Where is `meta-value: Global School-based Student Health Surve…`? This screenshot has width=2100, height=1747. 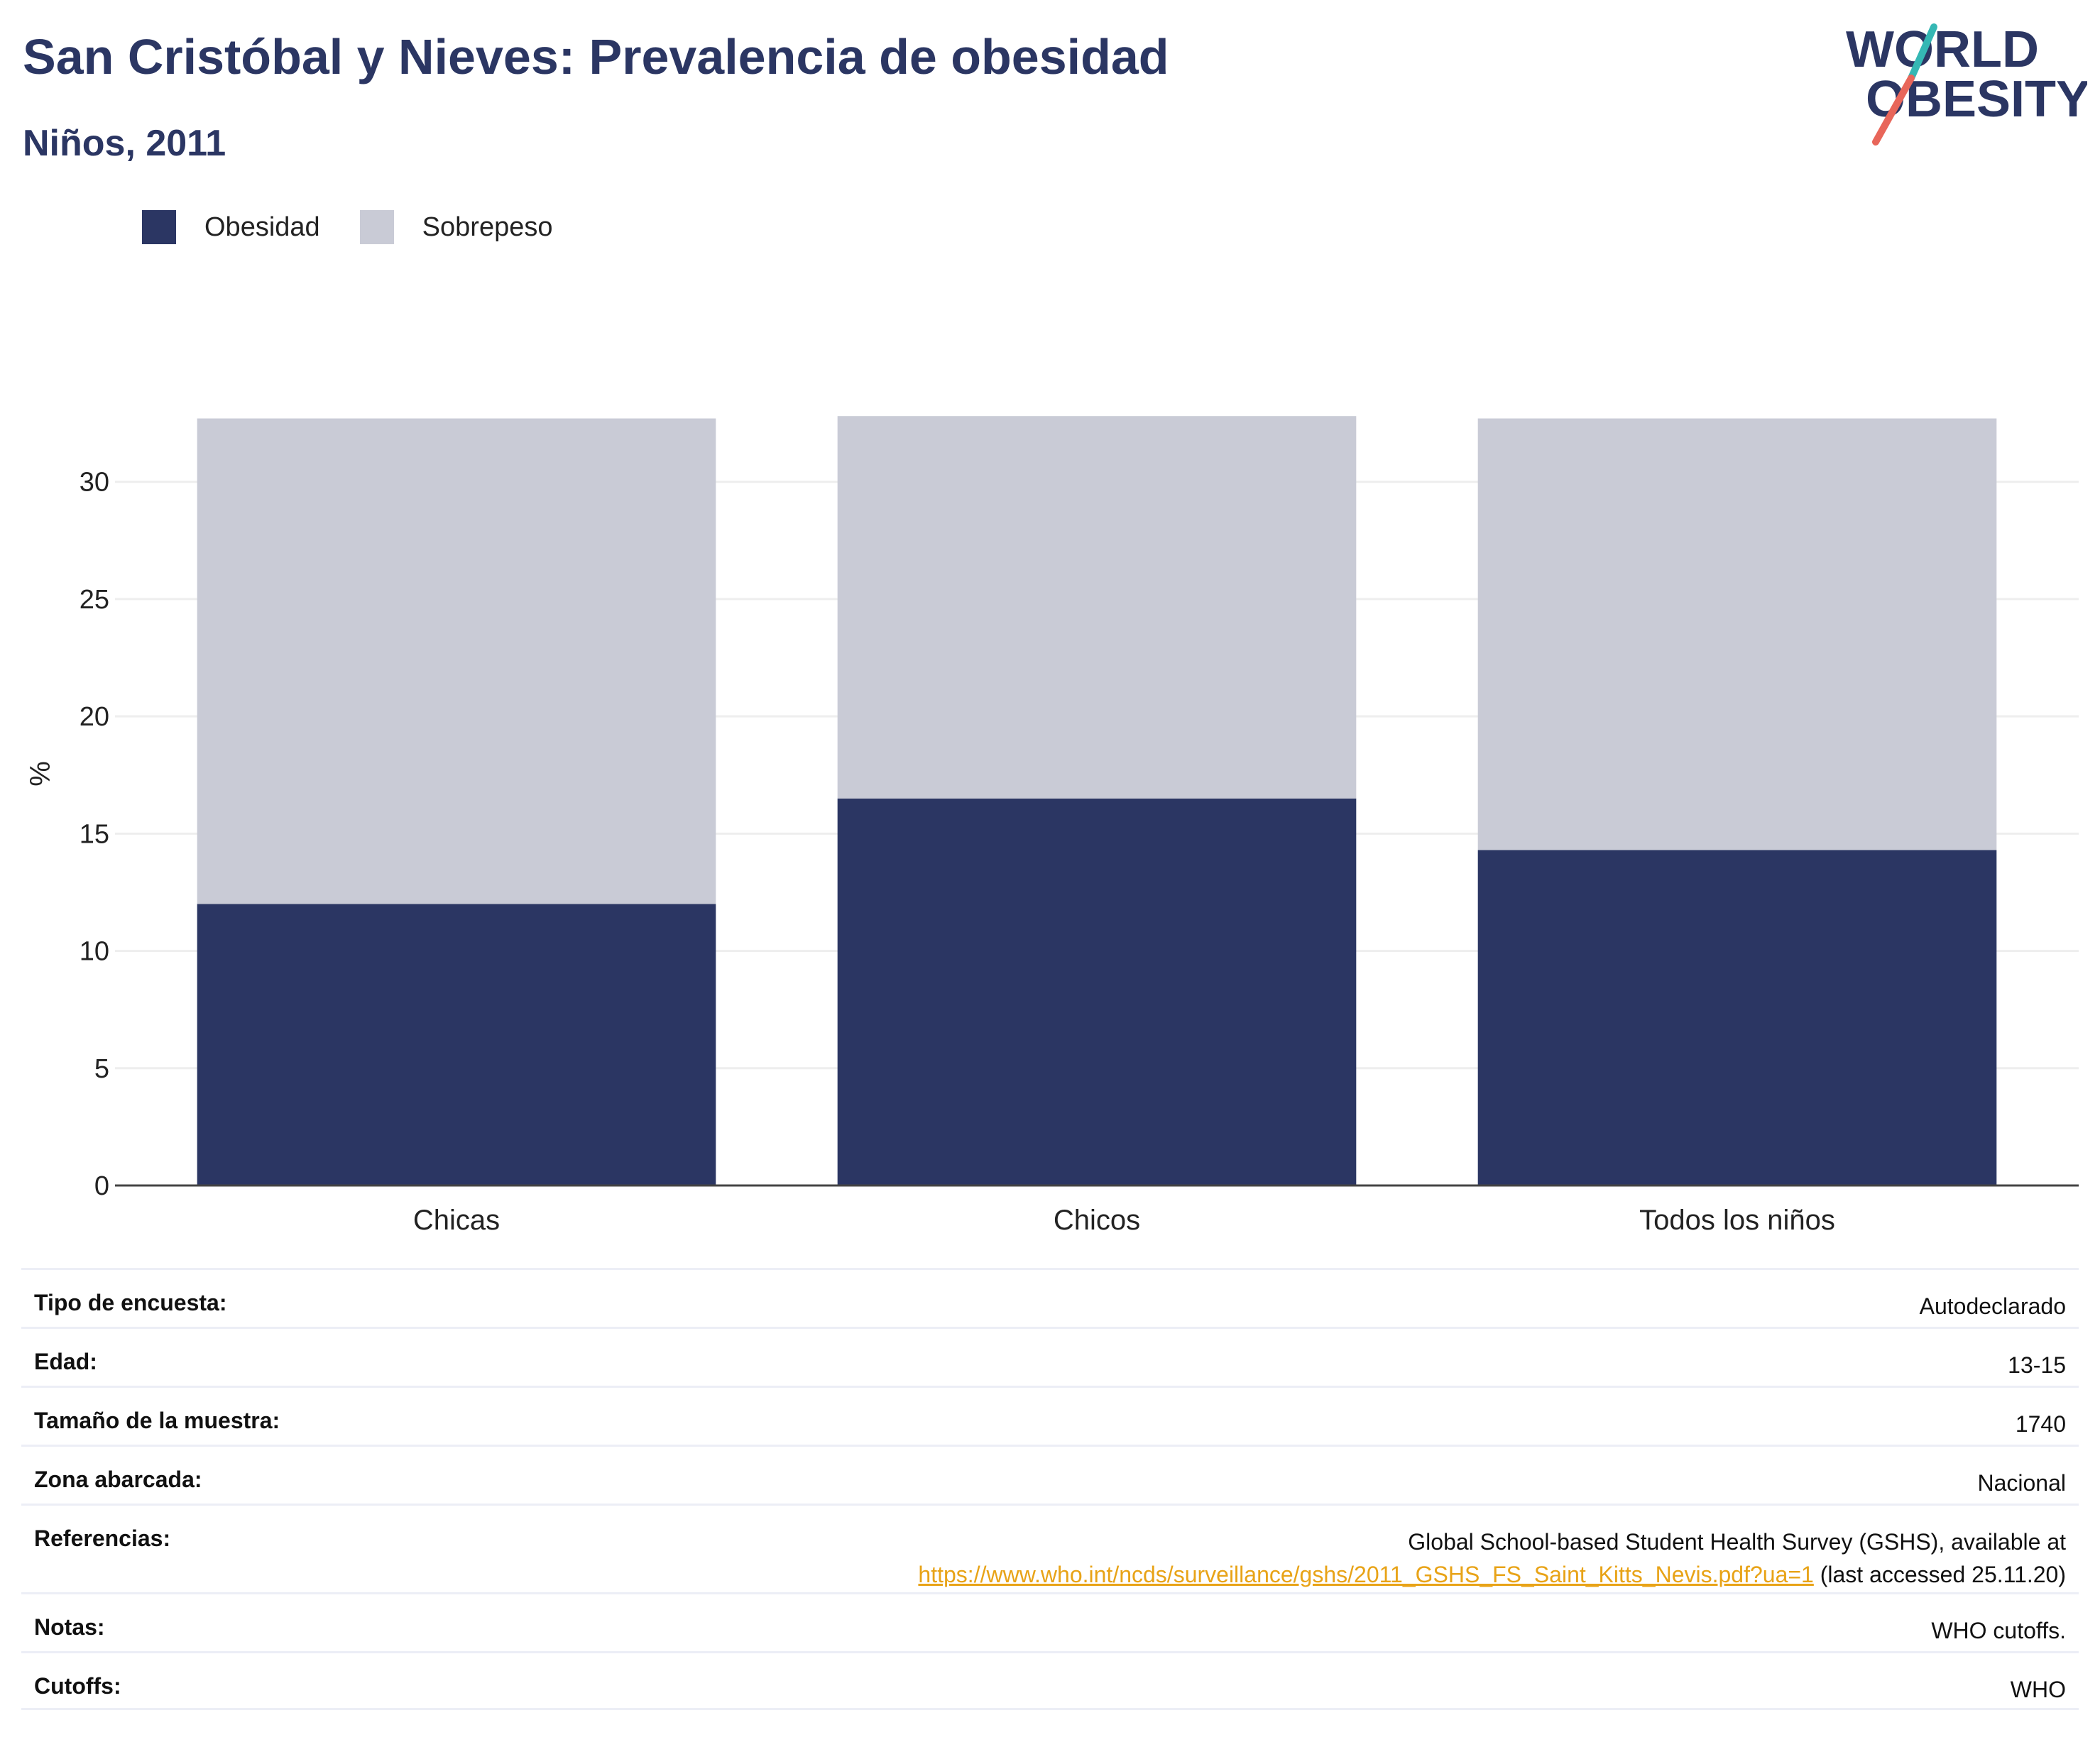 meta-value: Global School-based Student Health Surve… is located at coordinates (1492, 1558).